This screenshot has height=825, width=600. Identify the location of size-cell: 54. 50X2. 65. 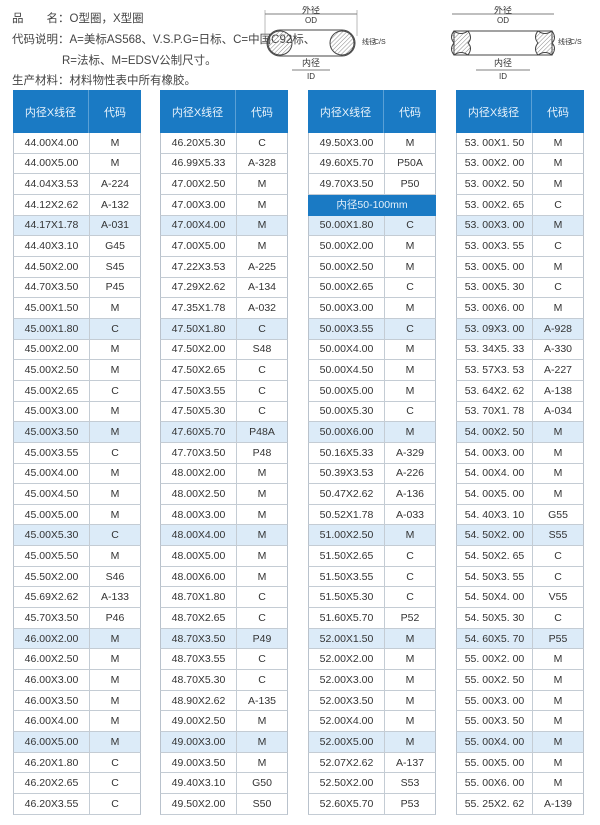
(495, 556).